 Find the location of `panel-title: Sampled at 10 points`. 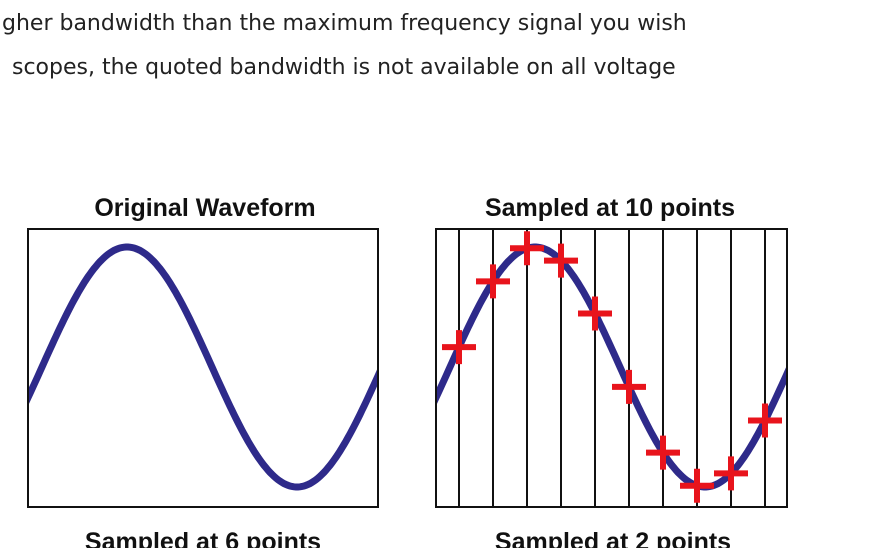

panel-title: Sampled at 10 points is located at coordinates (610, 208).